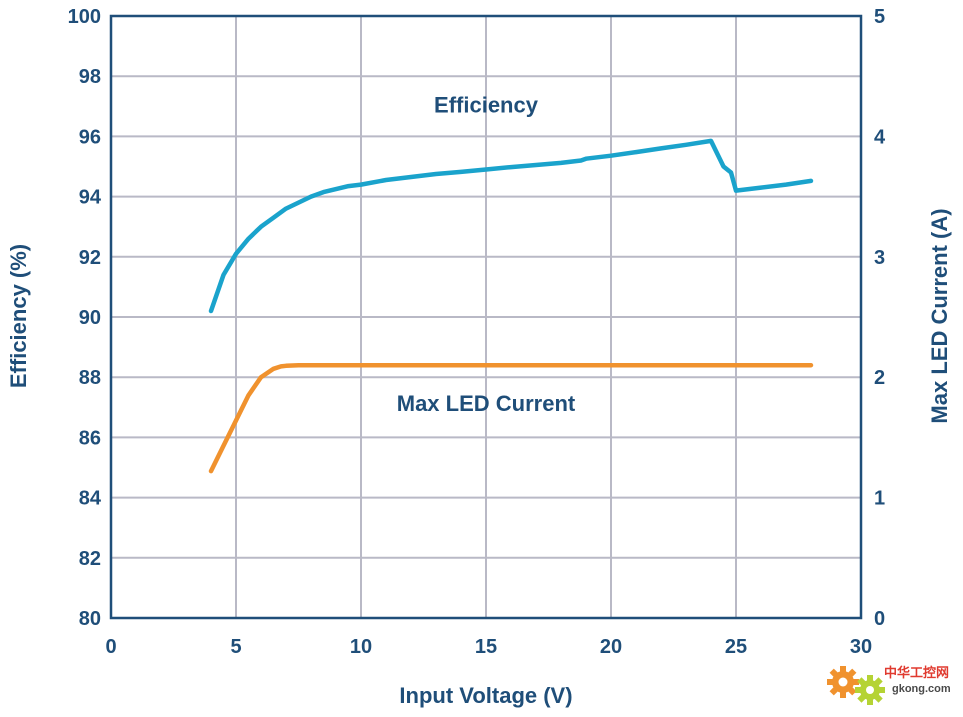 Image resolution: width=963 pixels, height=717 pixels. I want to click on x-tick-label: 0, so click(110, 647).